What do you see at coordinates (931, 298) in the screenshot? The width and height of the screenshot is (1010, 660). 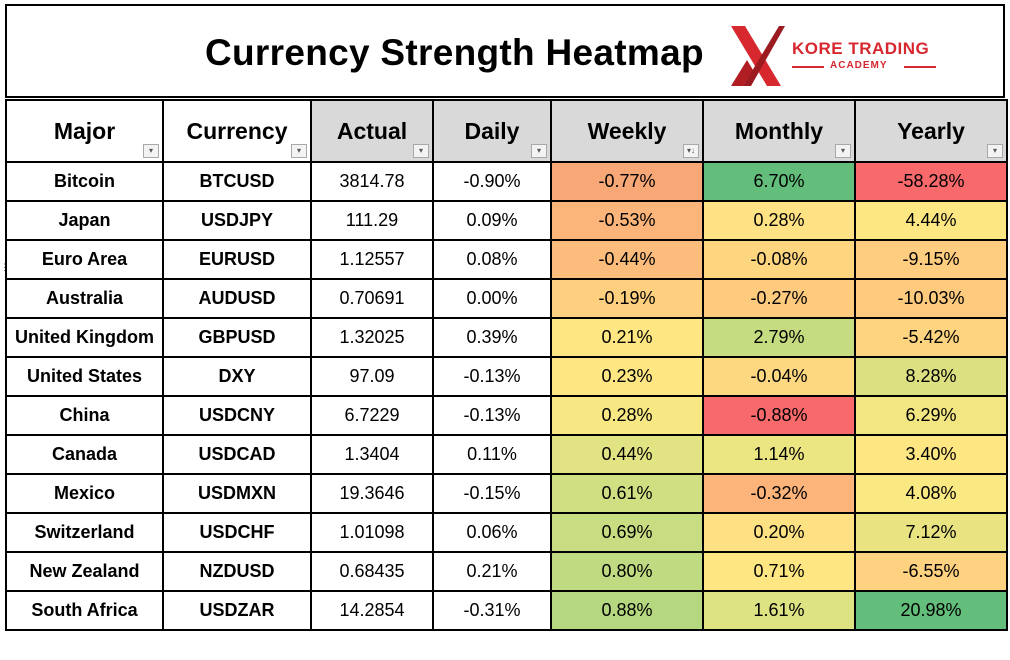 I see `cell-yearly: -10.03%` at bounding box center [931, 298].